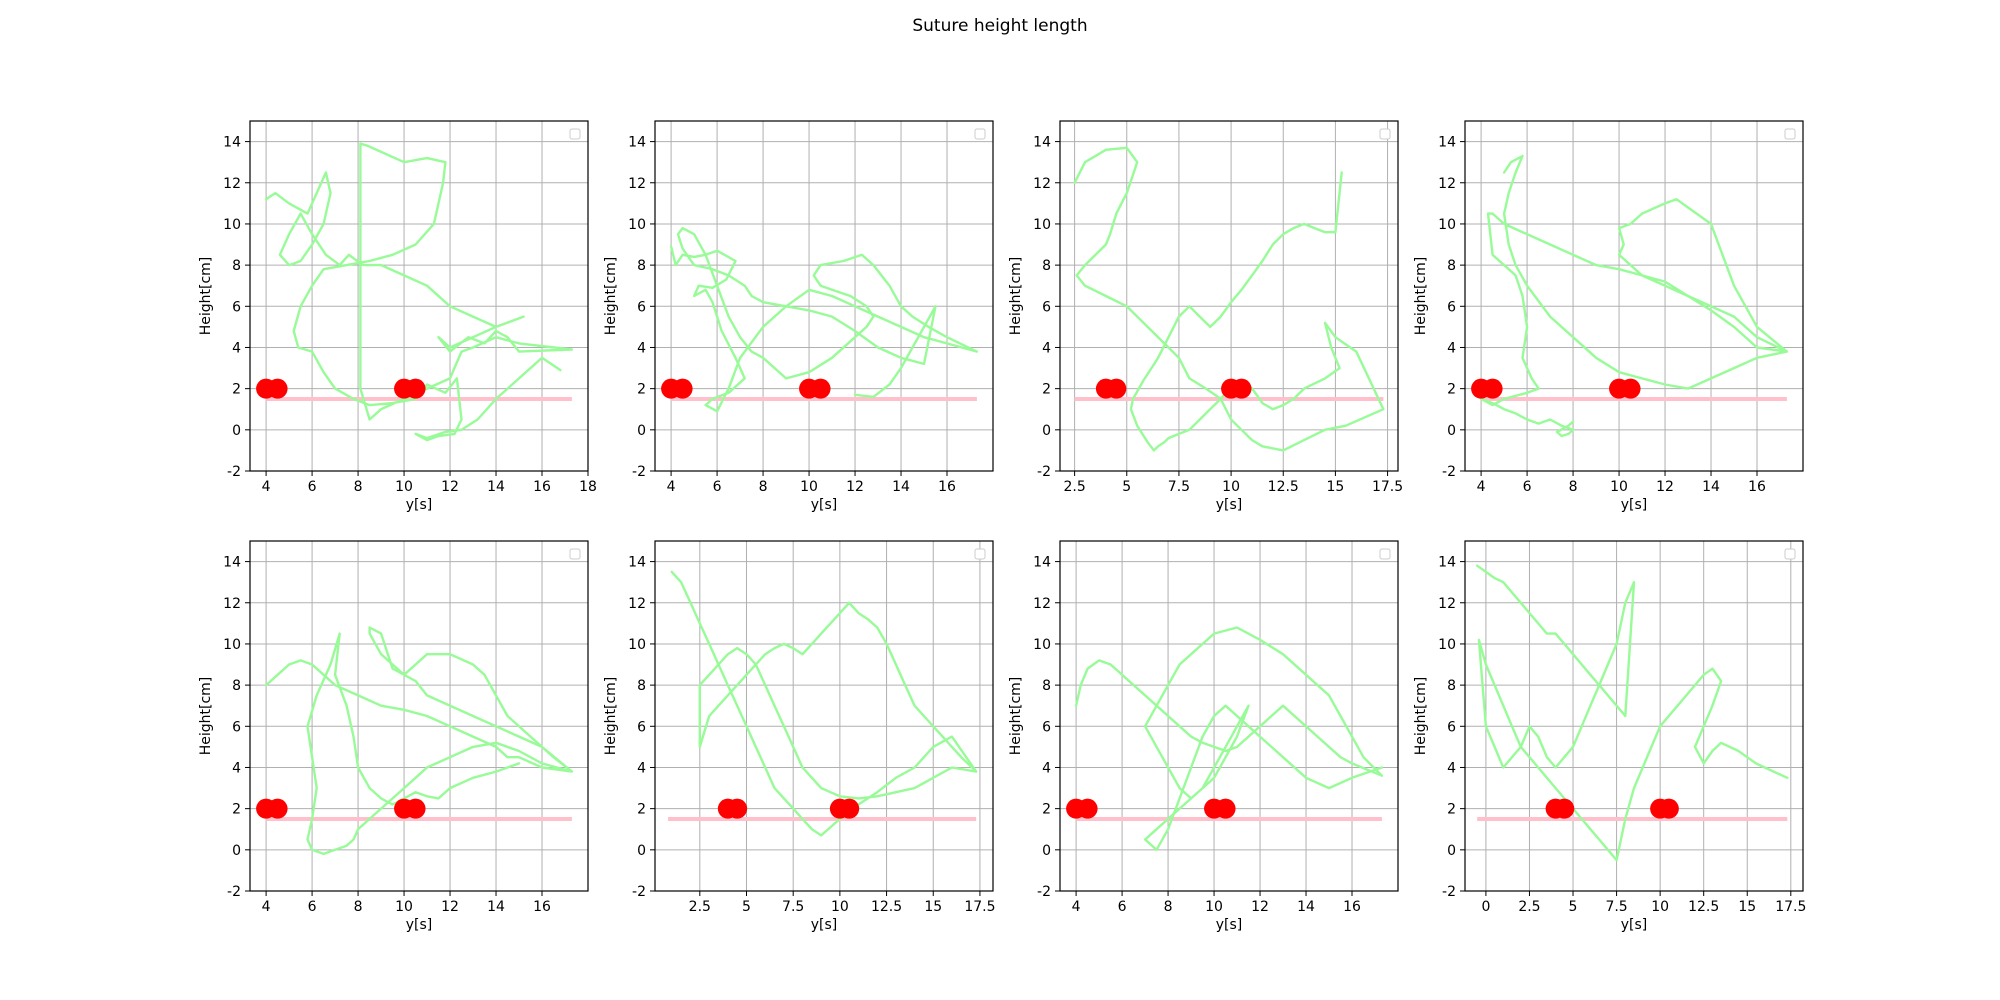  I want to click on x-tick-label-1: 5, so click(1126, 487).